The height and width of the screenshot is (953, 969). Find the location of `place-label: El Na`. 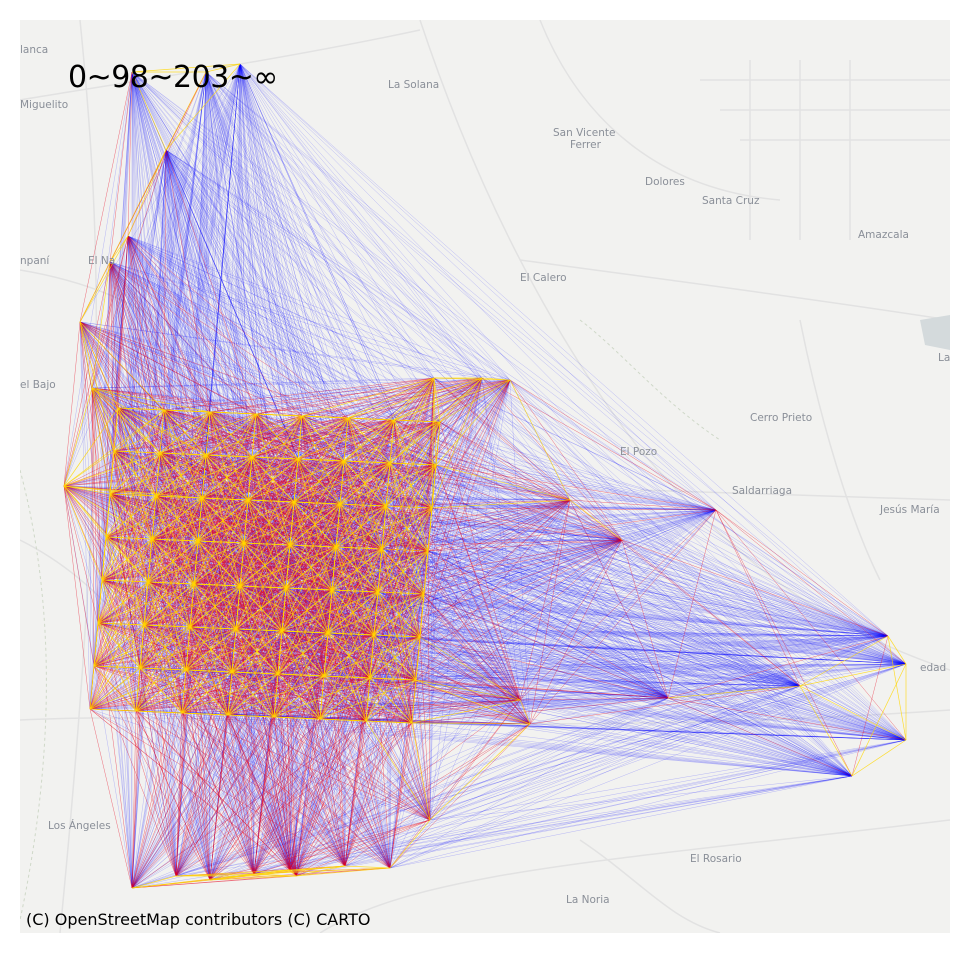

place-label: El Na is located at coordinates (102, 261).